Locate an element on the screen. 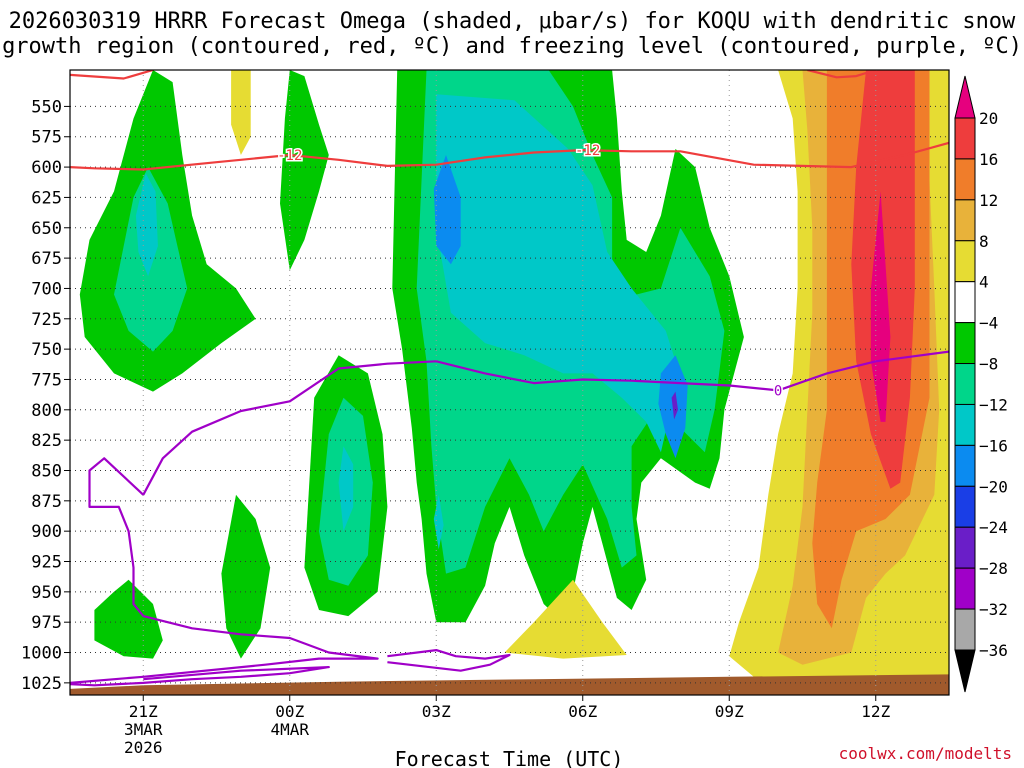 Image resolution: width=1024 pixels, height=768 pixels. colorbar-label-1: 16 is located at coordinates (988, 159).